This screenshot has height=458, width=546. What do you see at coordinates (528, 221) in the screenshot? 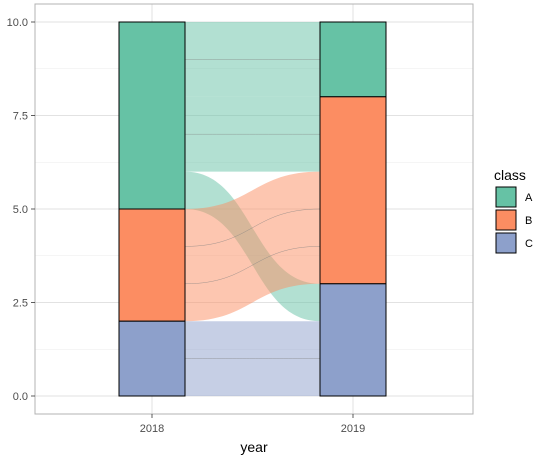
I see `legend-label-B: B` at bounding box center [528, 221].